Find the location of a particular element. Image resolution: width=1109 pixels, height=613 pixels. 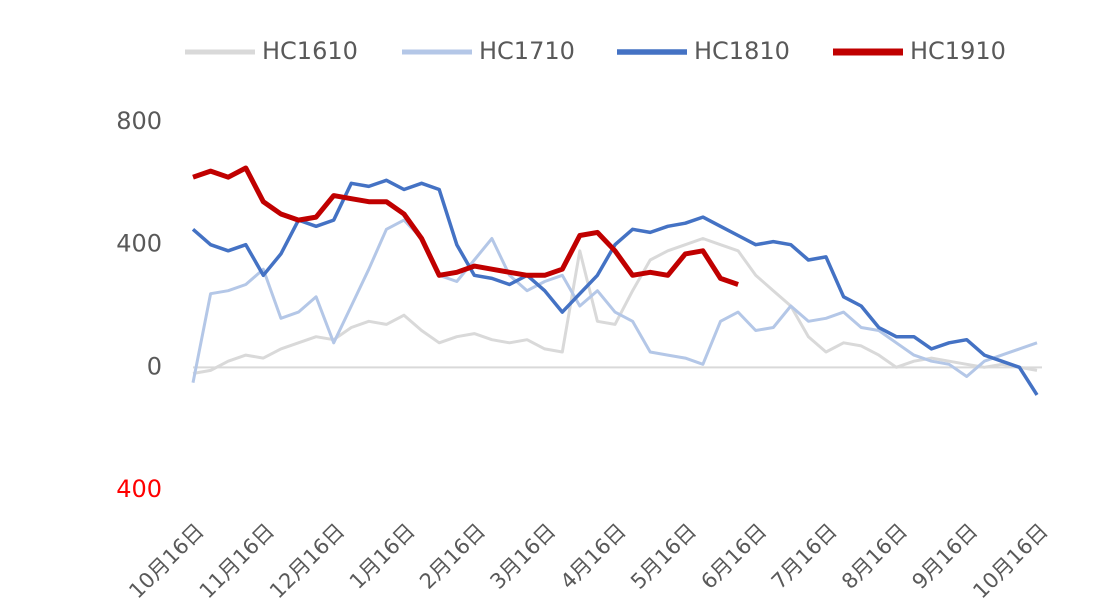

legend-label: HC1810 is located at coordinates (742, 51).